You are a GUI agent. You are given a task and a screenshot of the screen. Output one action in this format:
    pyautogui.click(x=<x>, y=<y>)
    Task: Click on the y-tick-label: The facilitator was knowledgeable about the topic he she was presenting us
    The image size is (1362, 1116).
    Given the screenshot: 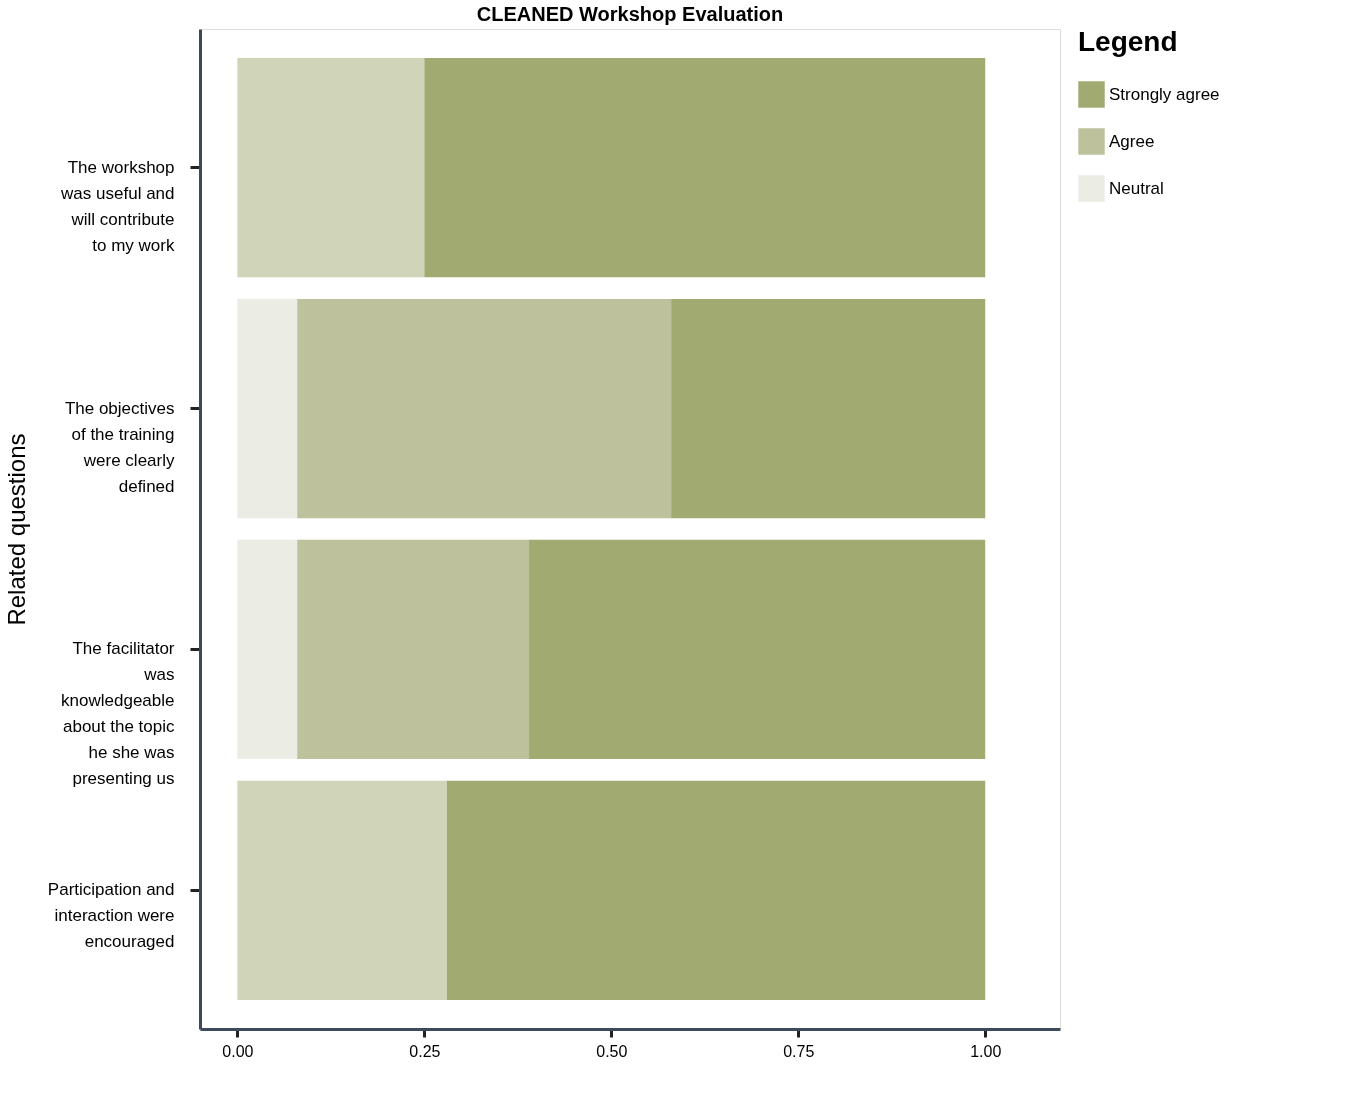 What is the action you would take?
    pyautogui.click(x=118, y=714)
    